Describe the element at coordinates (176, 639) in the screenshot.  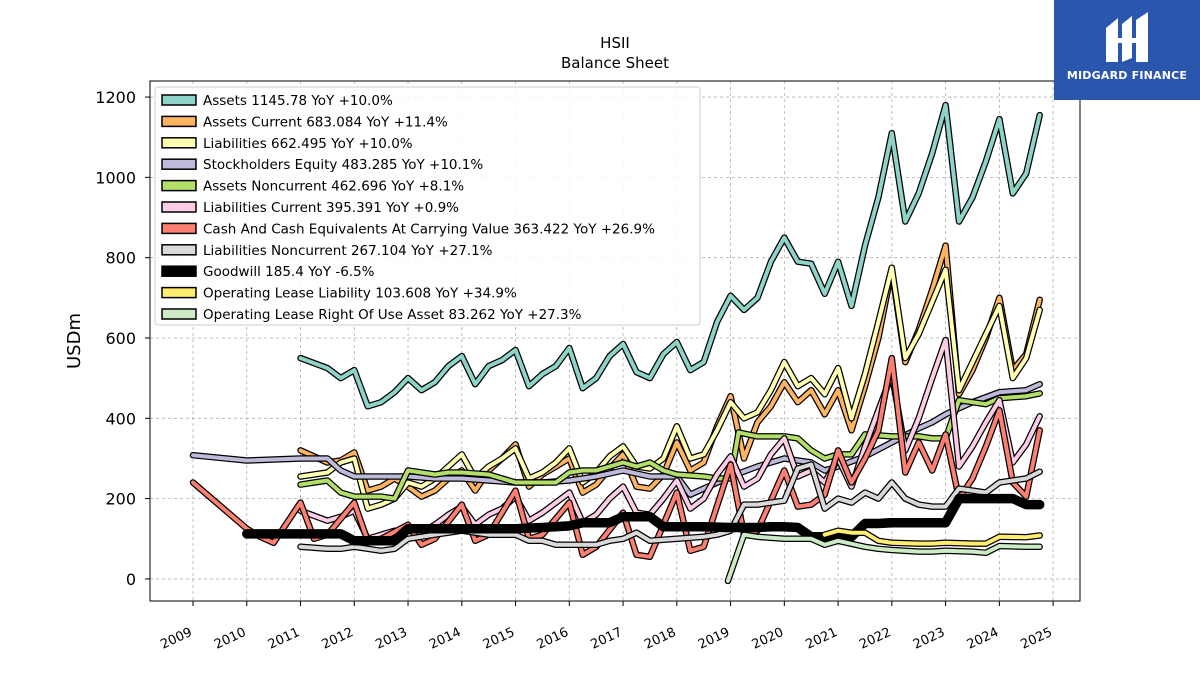
I see `x-tick-label: 2009` at that location.